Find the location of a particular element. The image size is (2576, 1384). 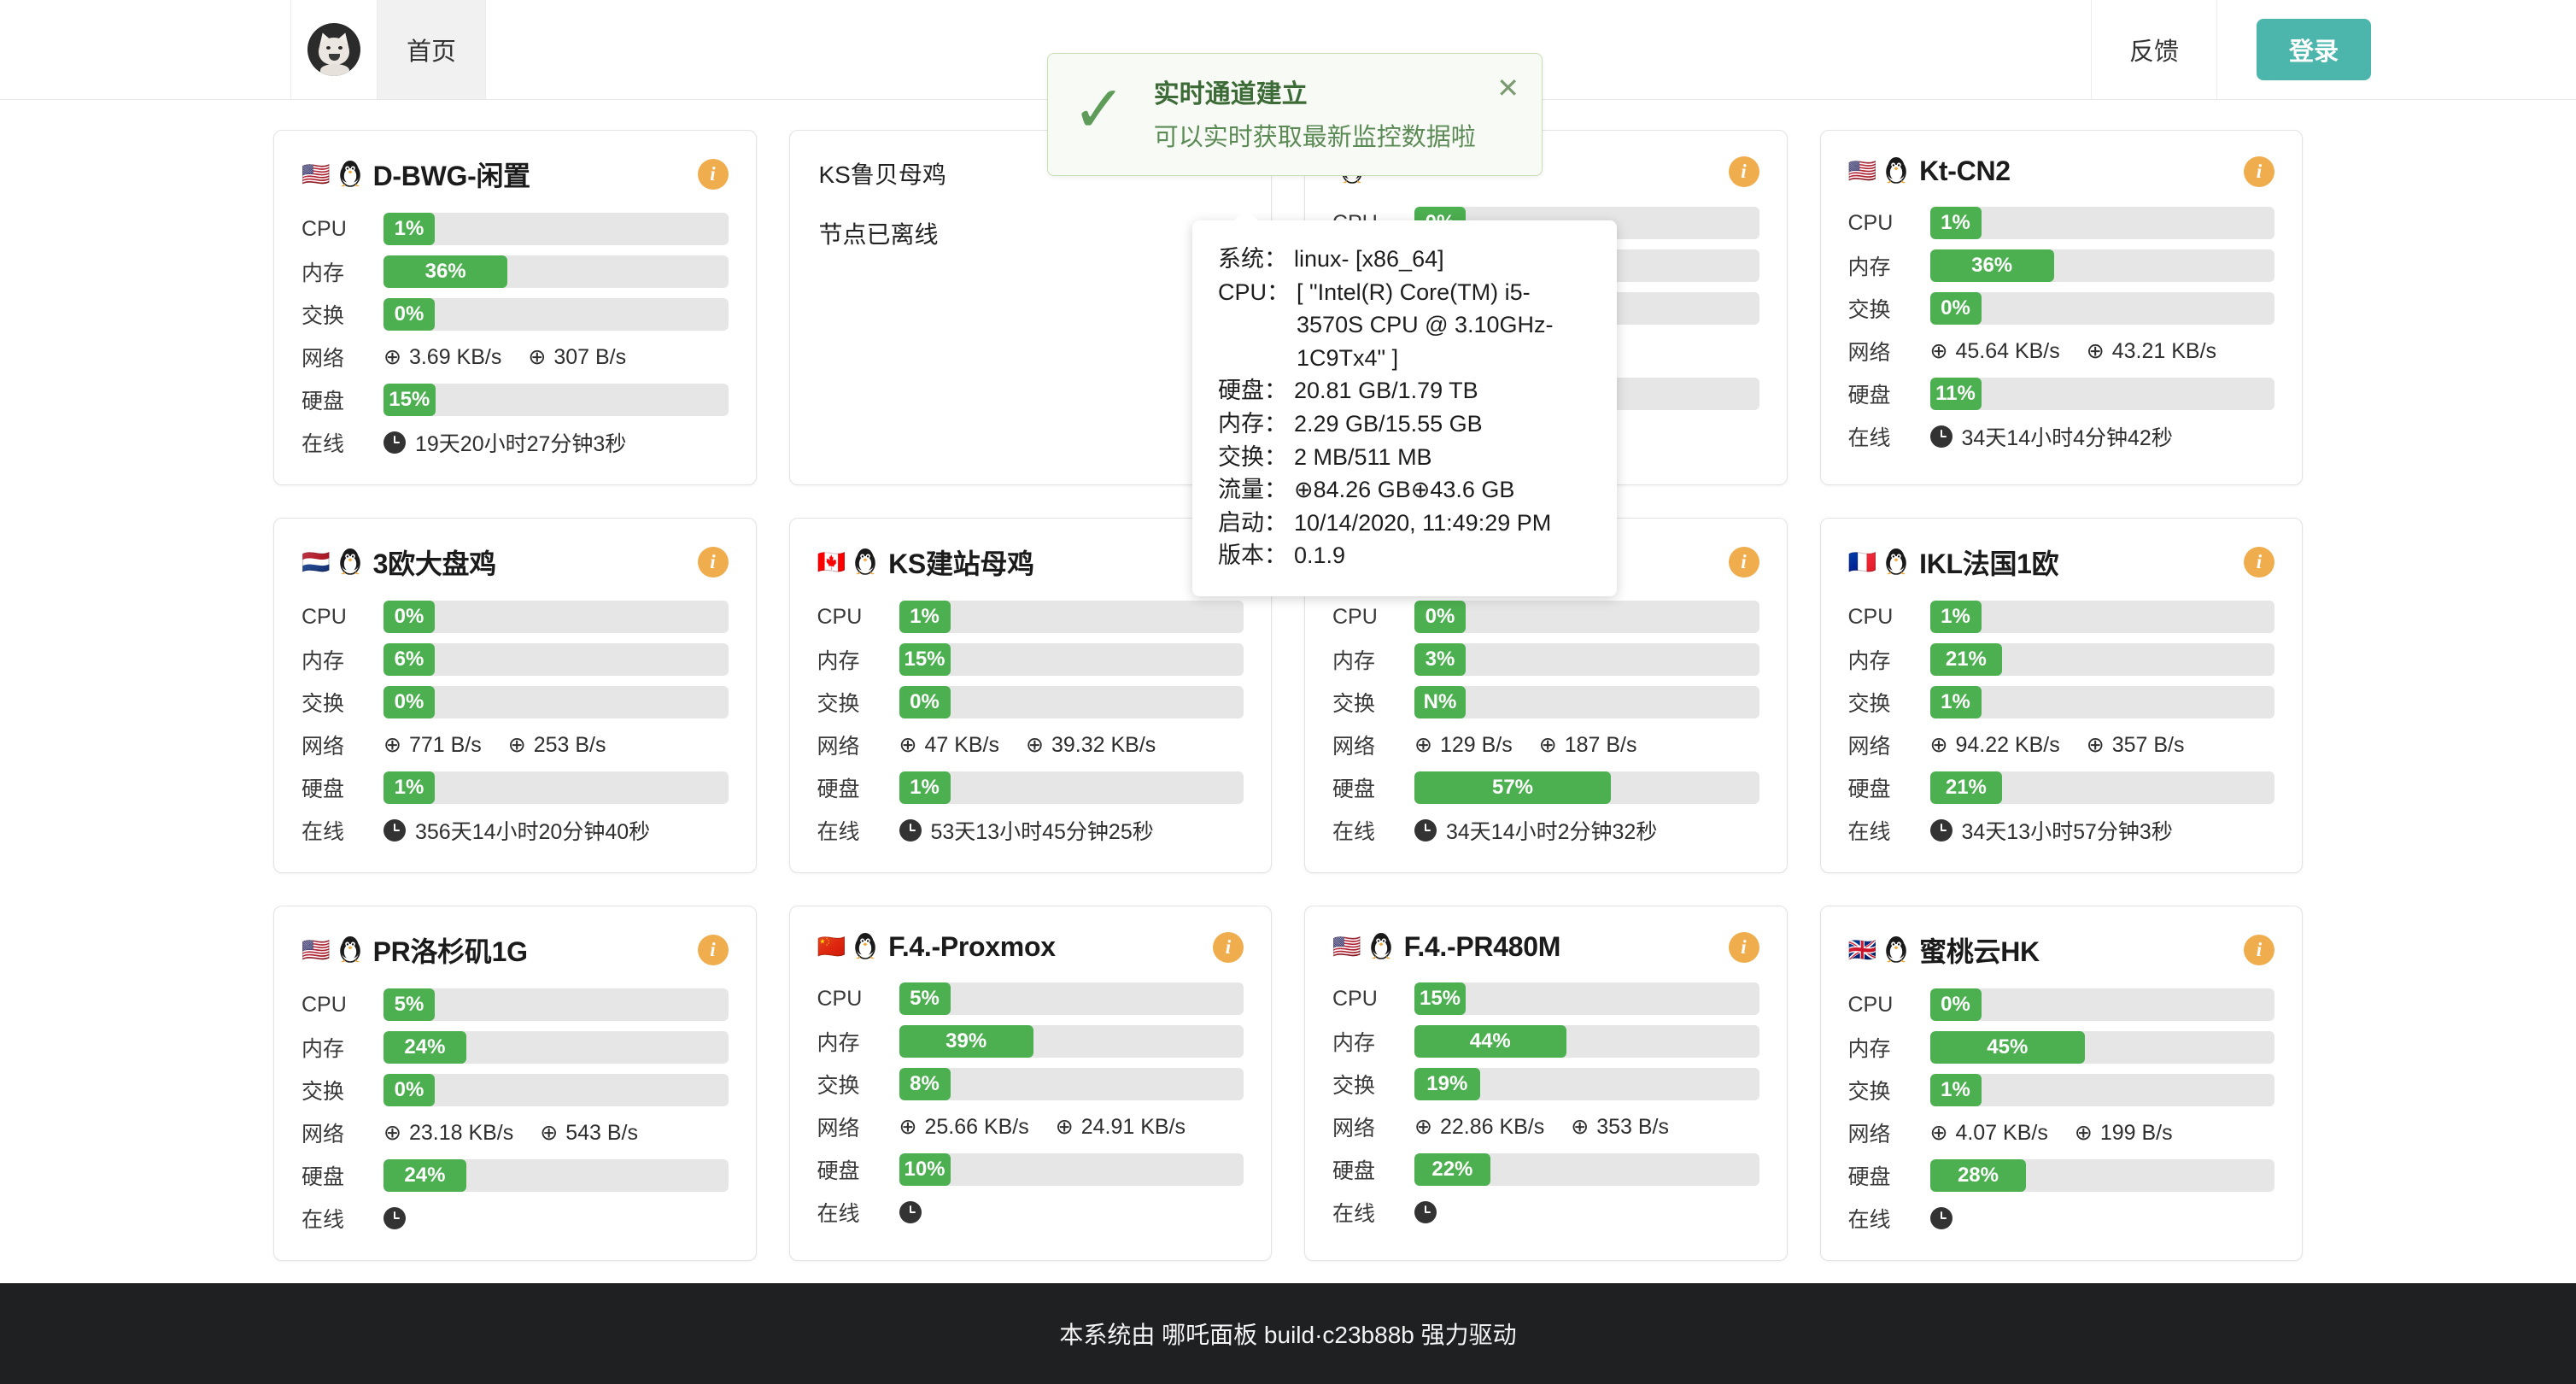

tooltip-value: 10/14/2020, 11:49:29 PM is located at coordinates (1423, 522).